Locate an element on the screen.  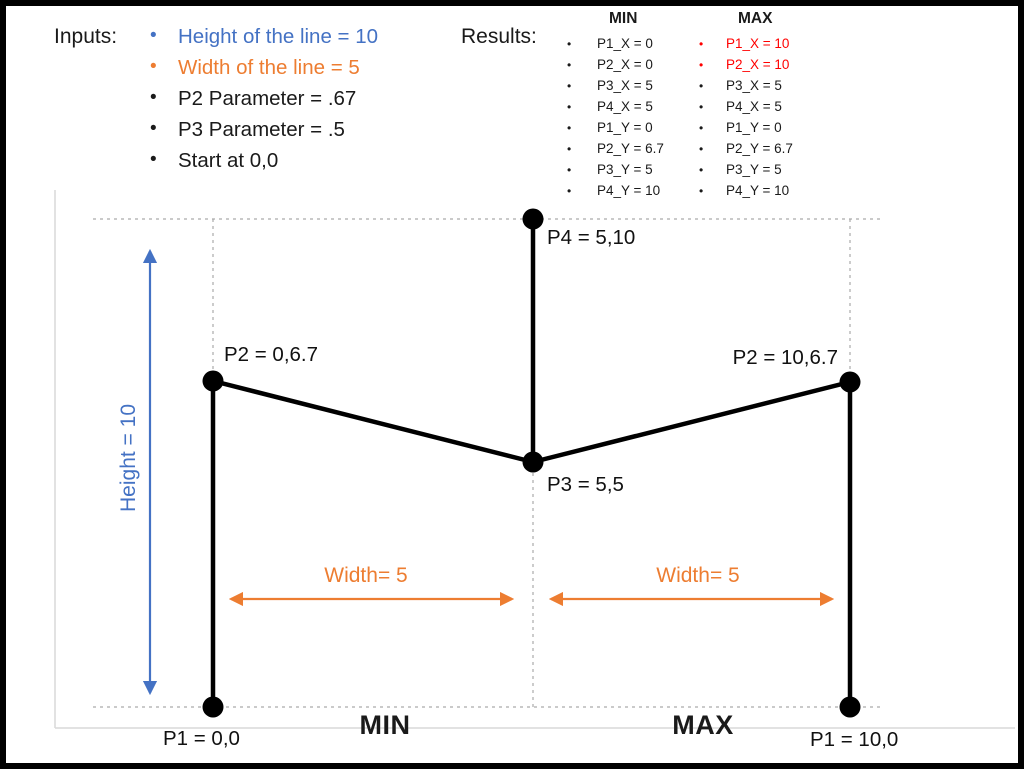
input-item-text: Width of the line = 5 is located at coordinates (269, 67).